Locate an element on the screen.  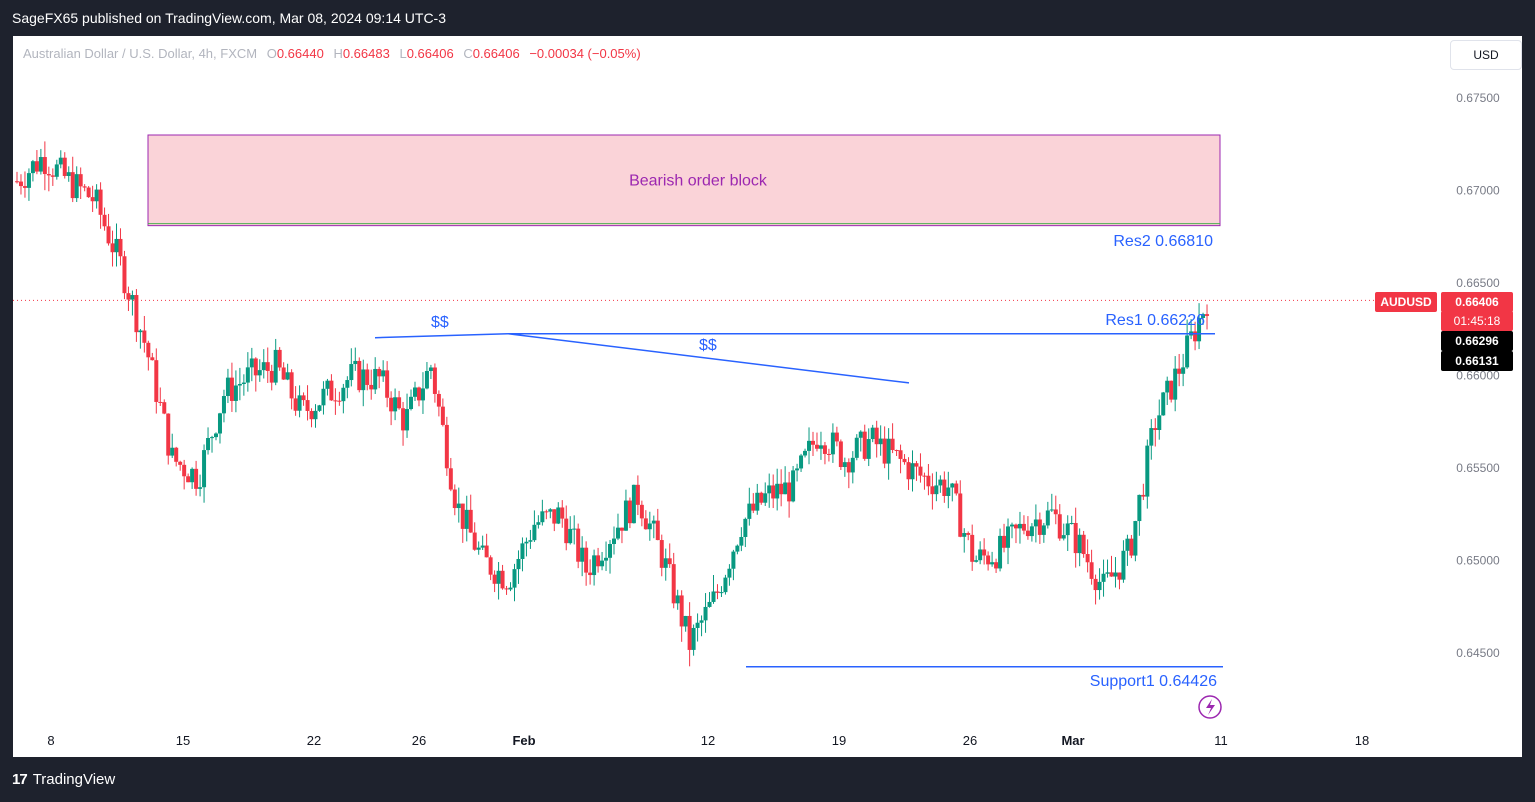
close-value: 0.66406 is located at coordinates (496, 53).